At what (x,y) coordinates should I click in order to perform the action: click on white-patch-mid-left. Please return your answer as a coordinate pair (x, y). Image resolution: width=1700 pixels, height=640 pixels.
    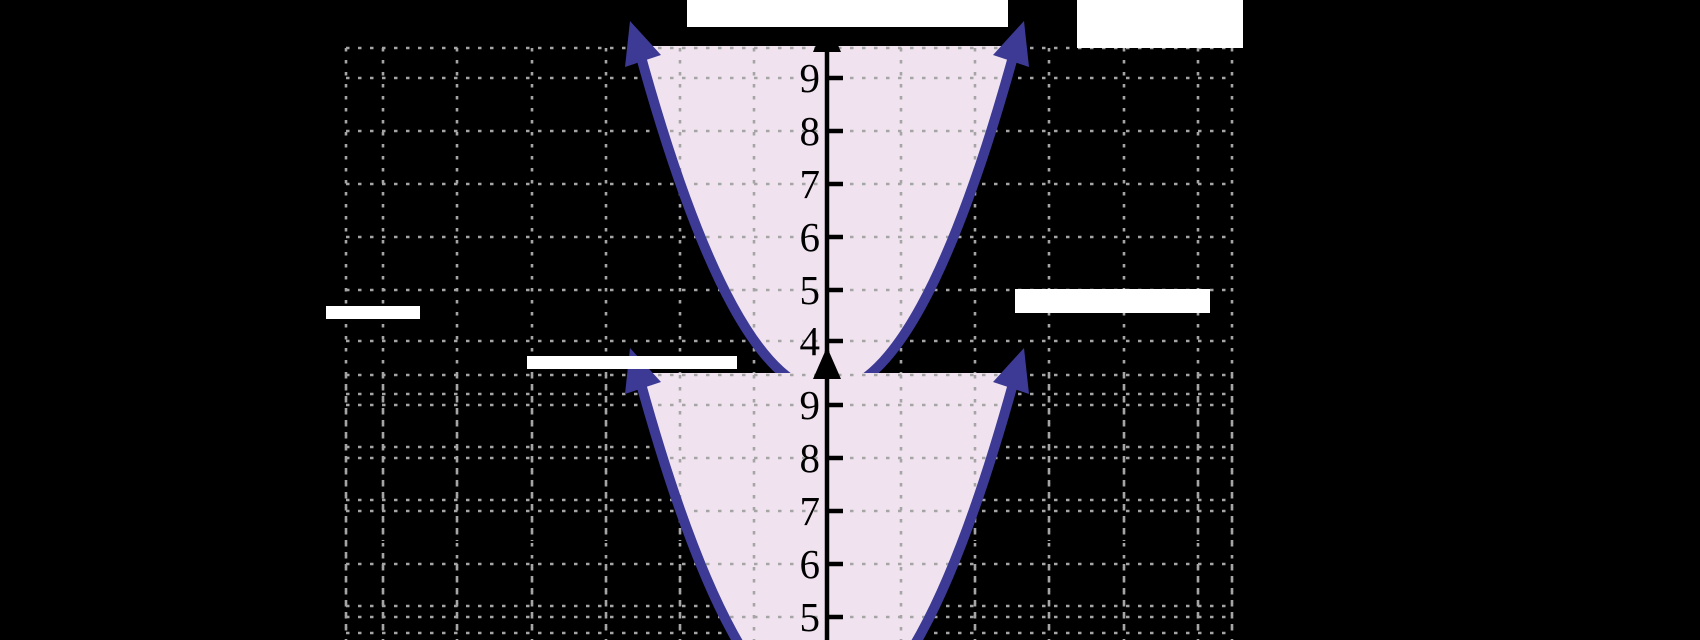
    Looking at the image, I should click on (632, 362).